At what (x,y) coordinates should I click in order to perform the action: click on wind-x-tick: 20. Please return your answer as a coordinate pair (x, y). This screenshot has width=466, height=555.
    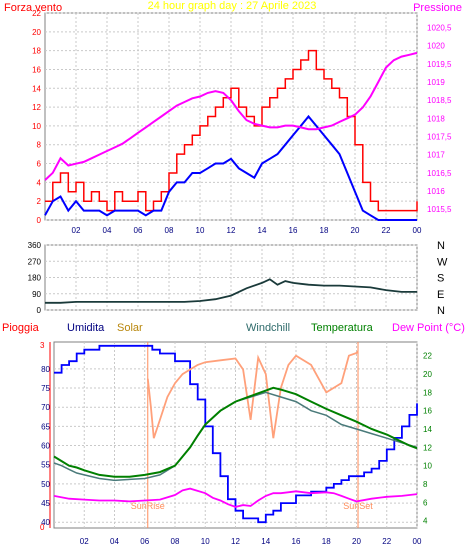
    Looking at the image, I should click on (355, 230).